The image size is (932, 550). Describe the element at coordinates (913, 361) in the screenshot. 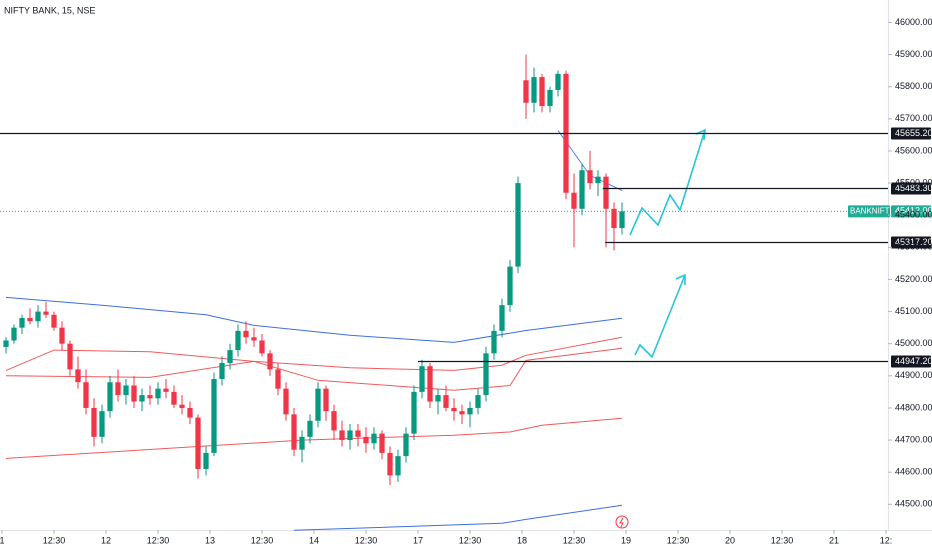

I see `level-label: 44947.20` at that location.